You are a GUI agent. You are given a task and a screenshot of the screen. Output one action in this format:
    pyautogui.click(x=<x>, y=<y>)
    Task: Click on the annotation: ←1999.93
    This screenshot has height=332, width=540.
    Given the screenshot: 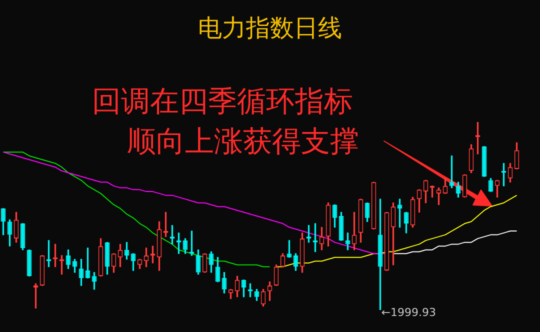 What is the action you would take?
    pyautogui.click(x=408, y=312)
    